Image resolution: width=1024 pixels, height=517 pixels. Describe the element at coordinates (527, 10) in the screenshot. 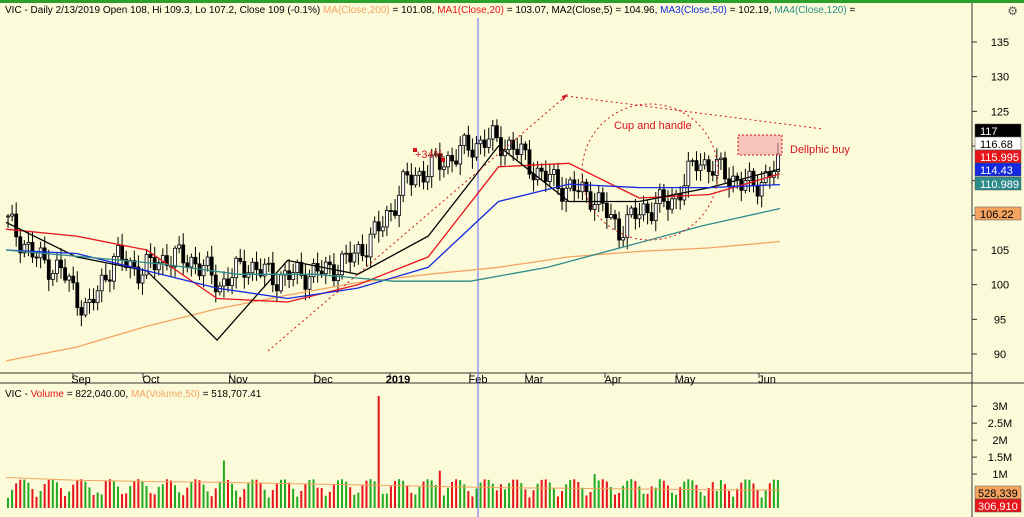

I see `ma20-value: = 103.07,` at that location.